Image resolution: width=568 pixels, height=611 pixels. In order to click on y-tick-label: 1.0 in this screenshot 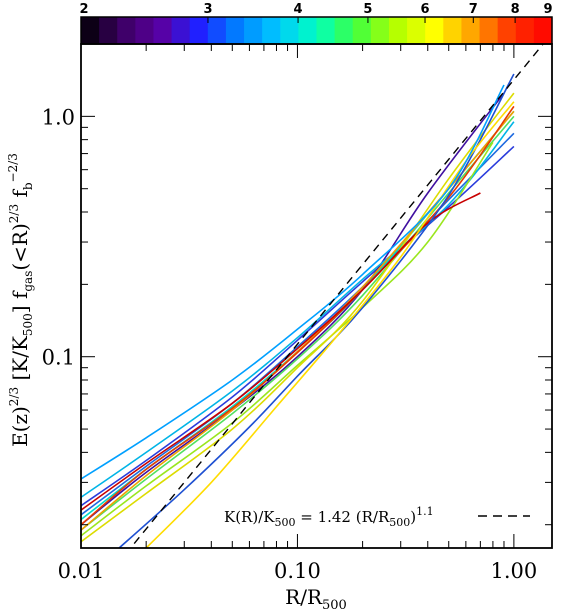, I will do `click(58, 117)`.